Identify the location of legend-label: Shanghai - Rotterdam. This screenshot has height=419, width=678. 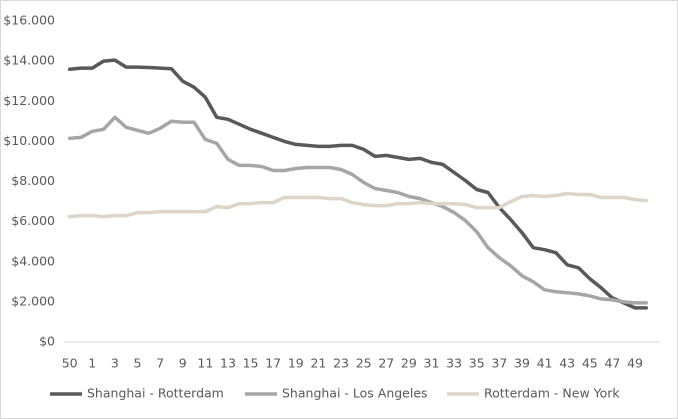
(155, 393).